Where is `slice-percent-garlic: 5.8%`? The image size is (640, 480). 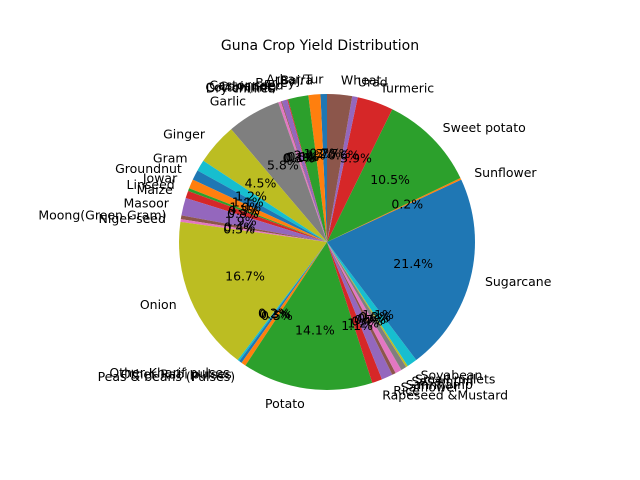 slice-percent-garlic: 5.8% is located at coordinates (283, 164).